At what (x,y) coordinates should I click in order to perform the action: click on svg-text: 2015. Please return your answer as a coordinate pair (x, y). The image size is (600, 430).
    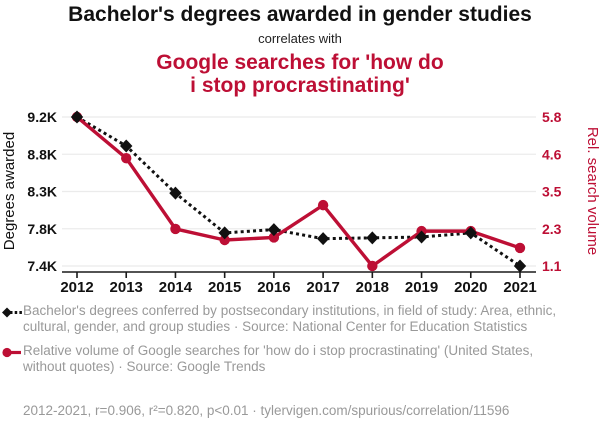
    Looking at the image, I should click on (224, 287).